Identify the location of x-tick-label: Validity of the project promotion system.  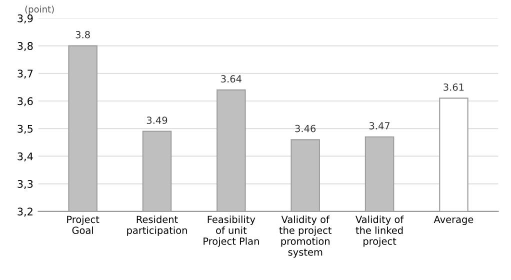
(305, 237).